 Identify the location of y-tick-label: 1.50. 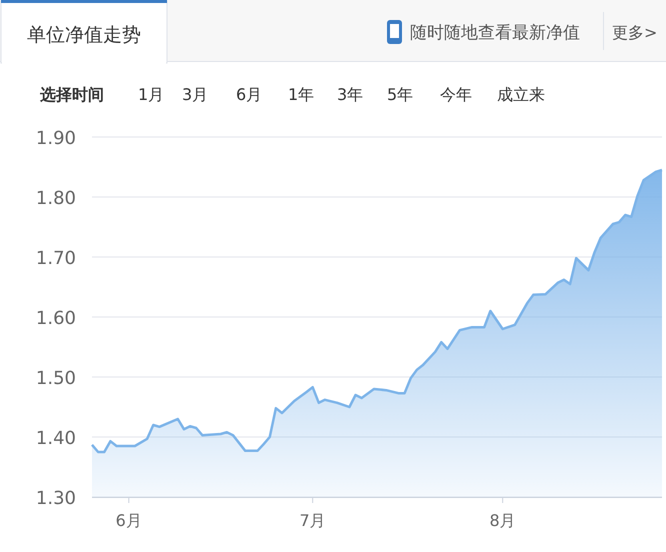
(56, 378).